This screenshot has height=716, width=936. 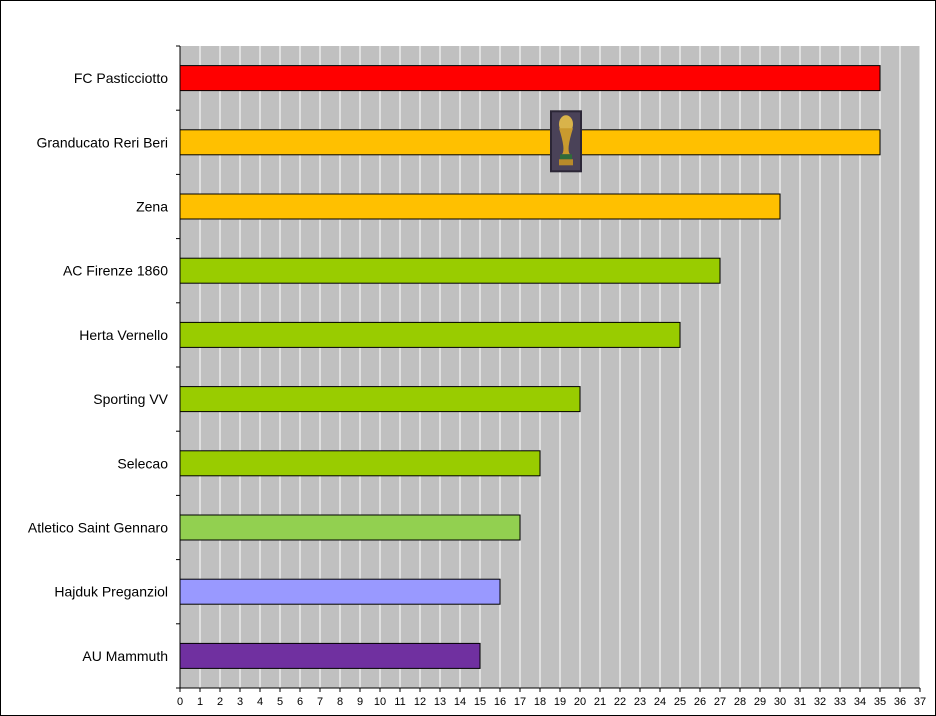 What do you see at coordinates (540, 702) in the screenshot?
I see `x-tick-label: 18` at bounding box center [540, 702].